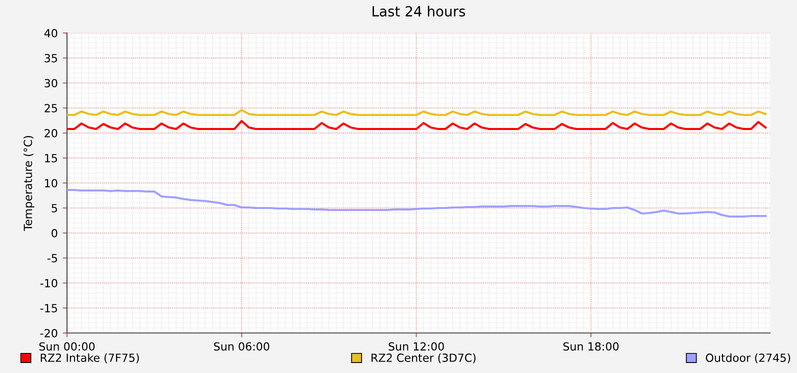 This screenshot has width=797, height=373. I want to click on y-tick-label: 15, so click(51, 158).